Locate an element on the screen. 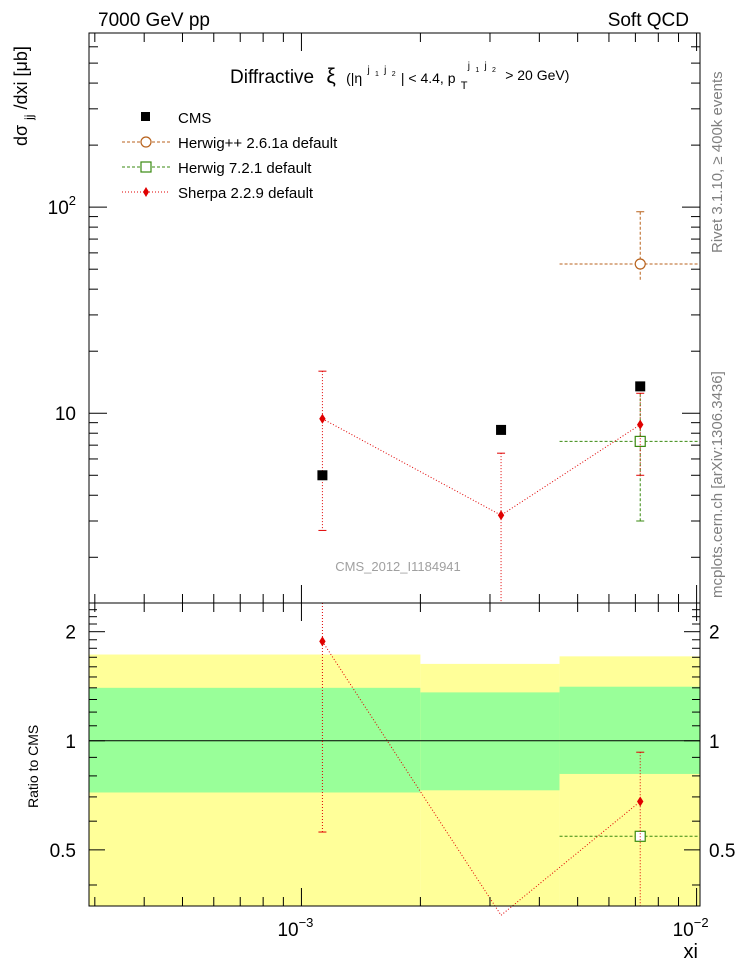 The image size is (746, 972). legend-label-sherpa: Sherpa 2.2.9 default is located at coordinates (246, 193).